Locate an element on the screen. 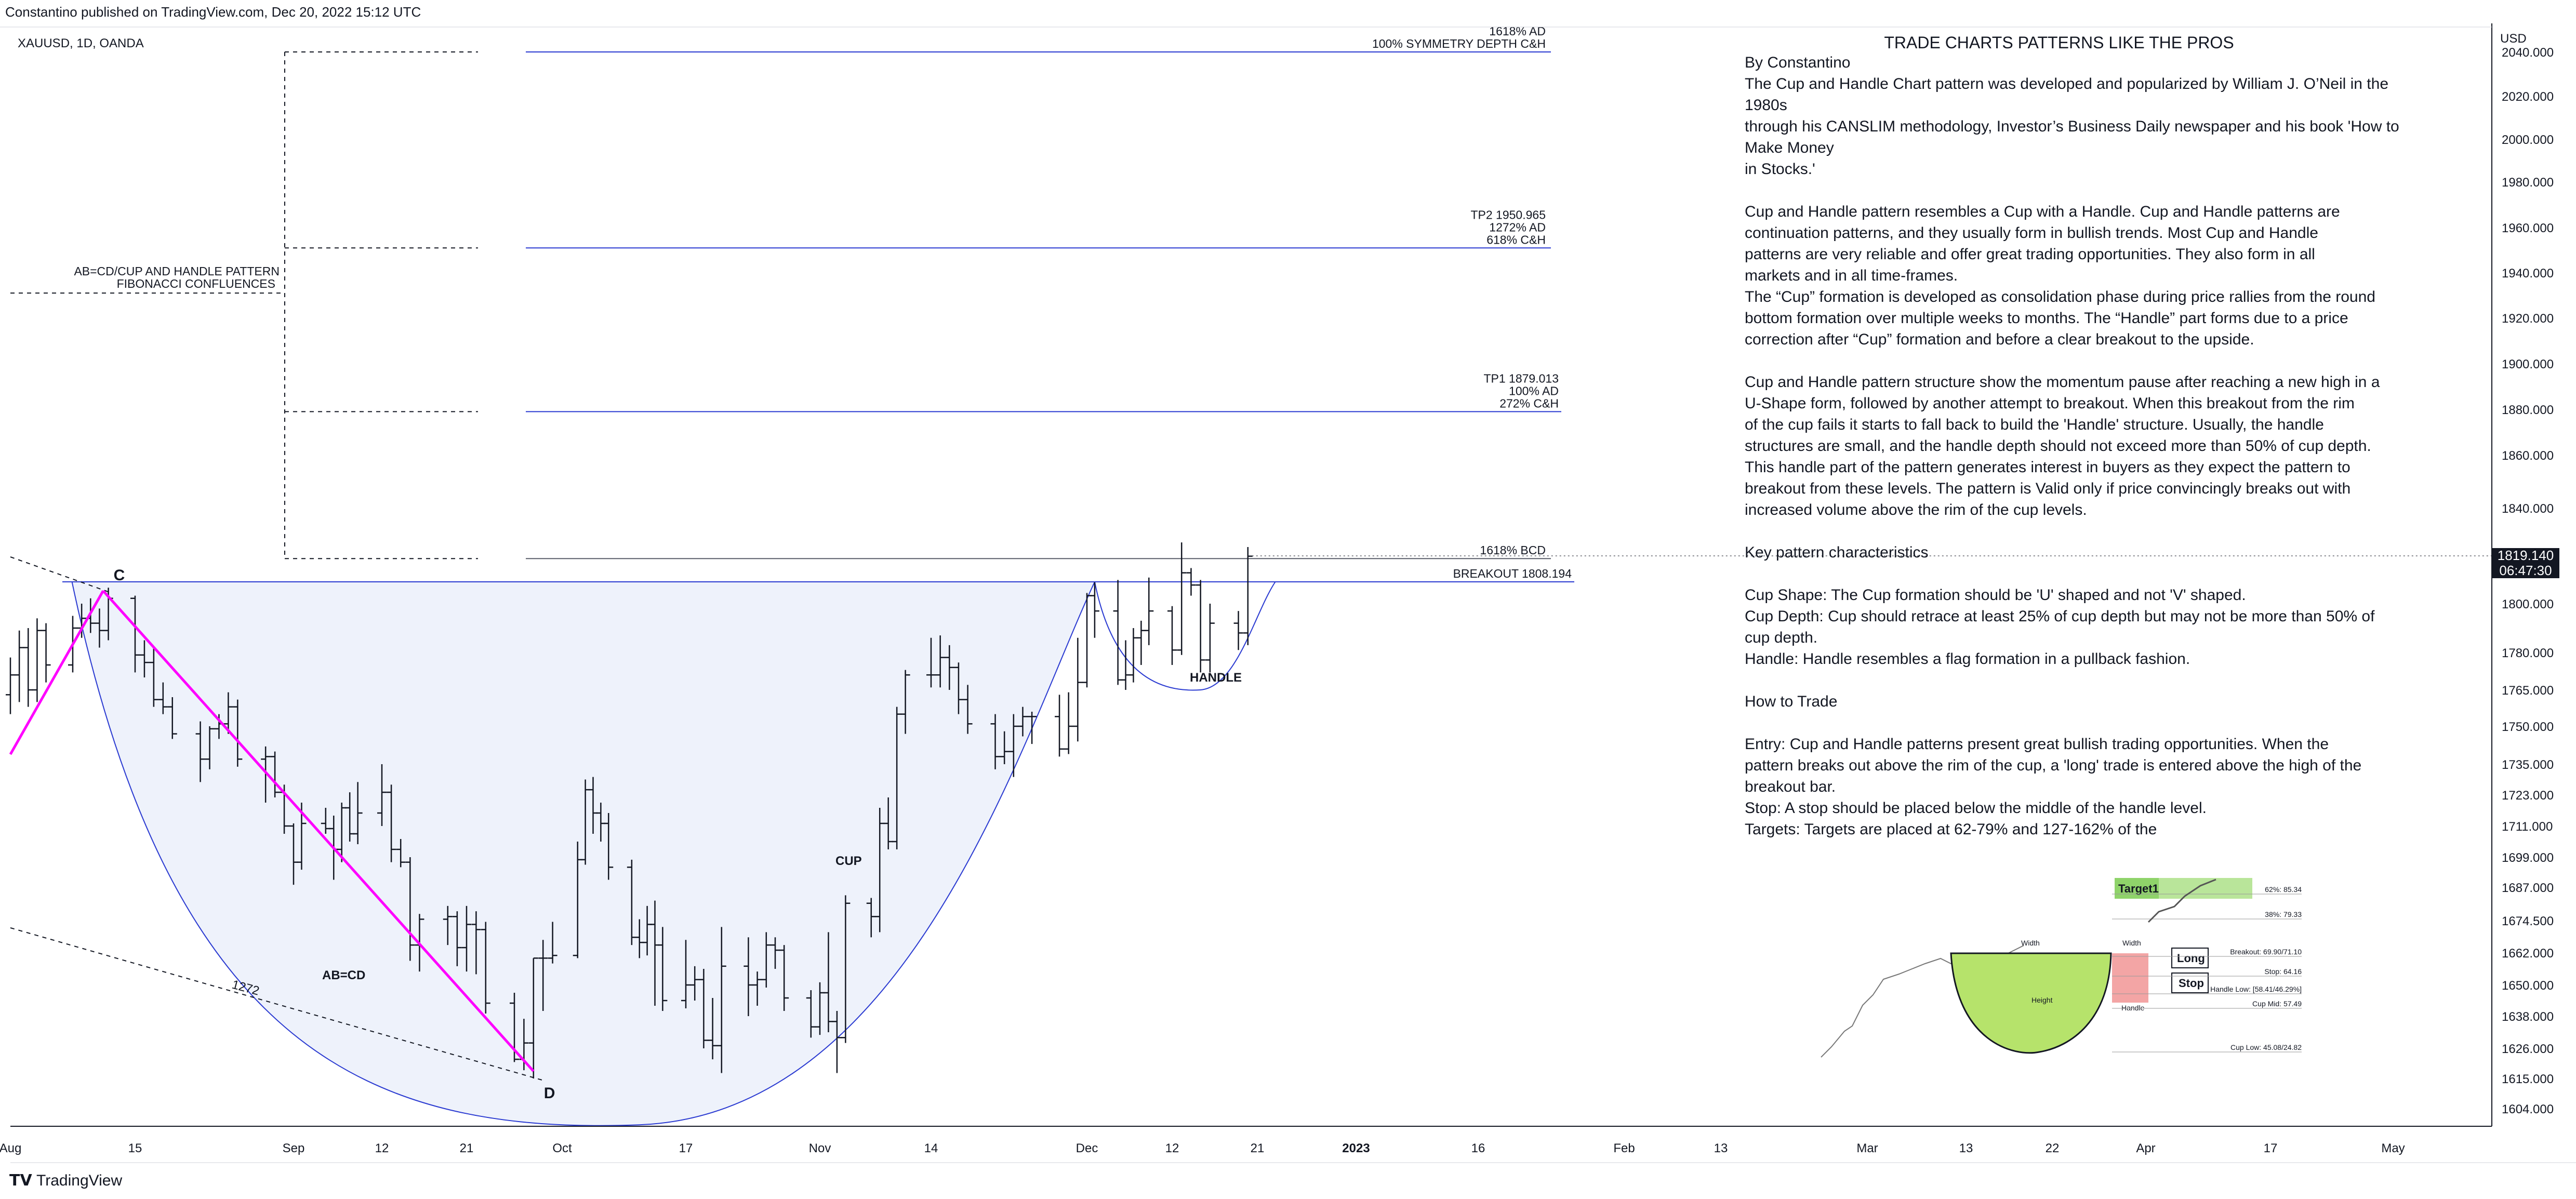 This screenshot has height=1199, width=2576. time-tick-label: Oct is located at coordinates (562, 1148).